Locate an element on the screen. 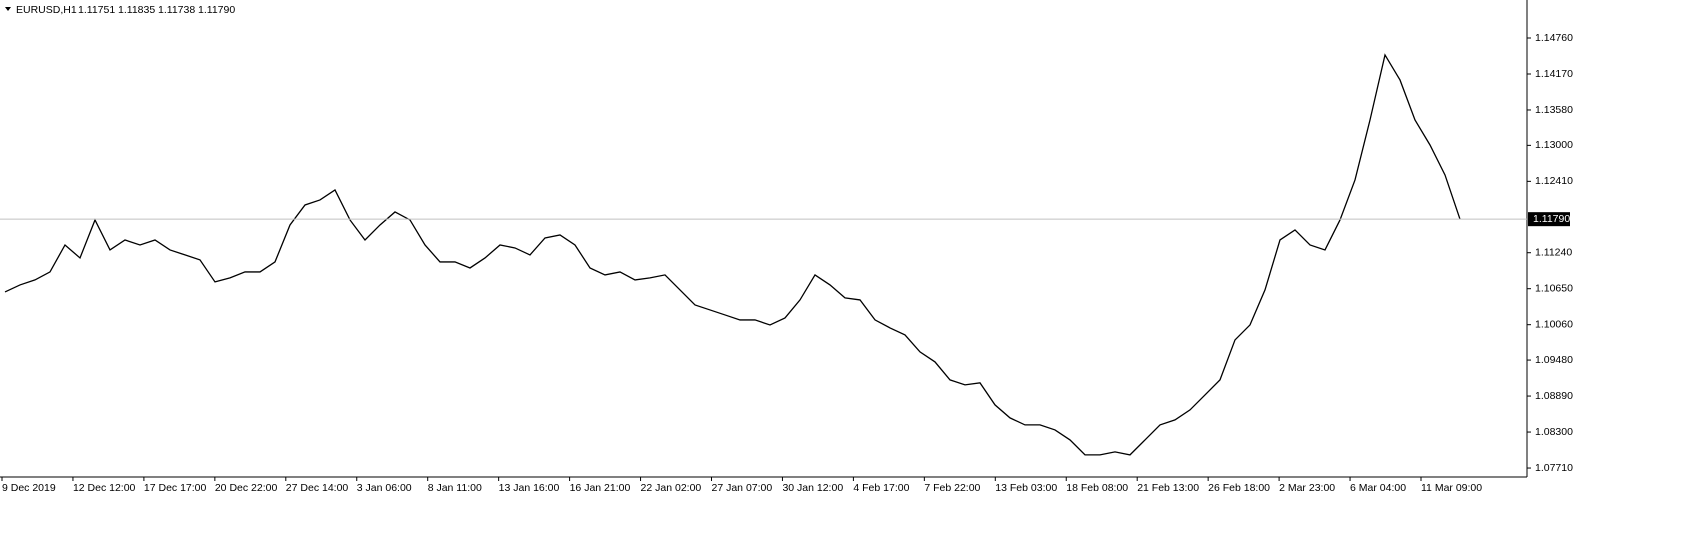 The width and height of the screenshot is (1702, 539). x-tick-label: 6 Mar 04:00 is located at coordinates (1378, 488).